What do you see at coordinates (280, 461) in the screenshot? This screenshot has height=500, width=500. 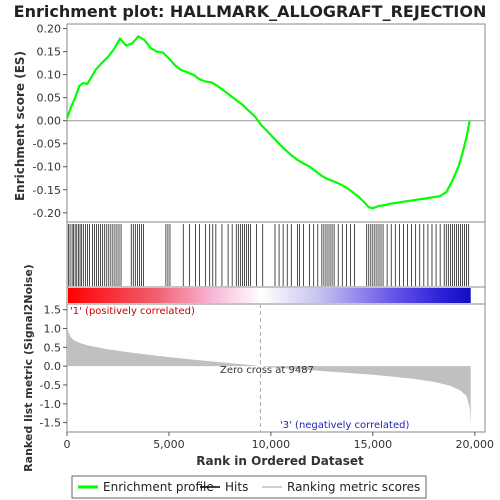 I see `x-axis-label: Rank in Ordered Dataset` at bounding box center [280, 461].